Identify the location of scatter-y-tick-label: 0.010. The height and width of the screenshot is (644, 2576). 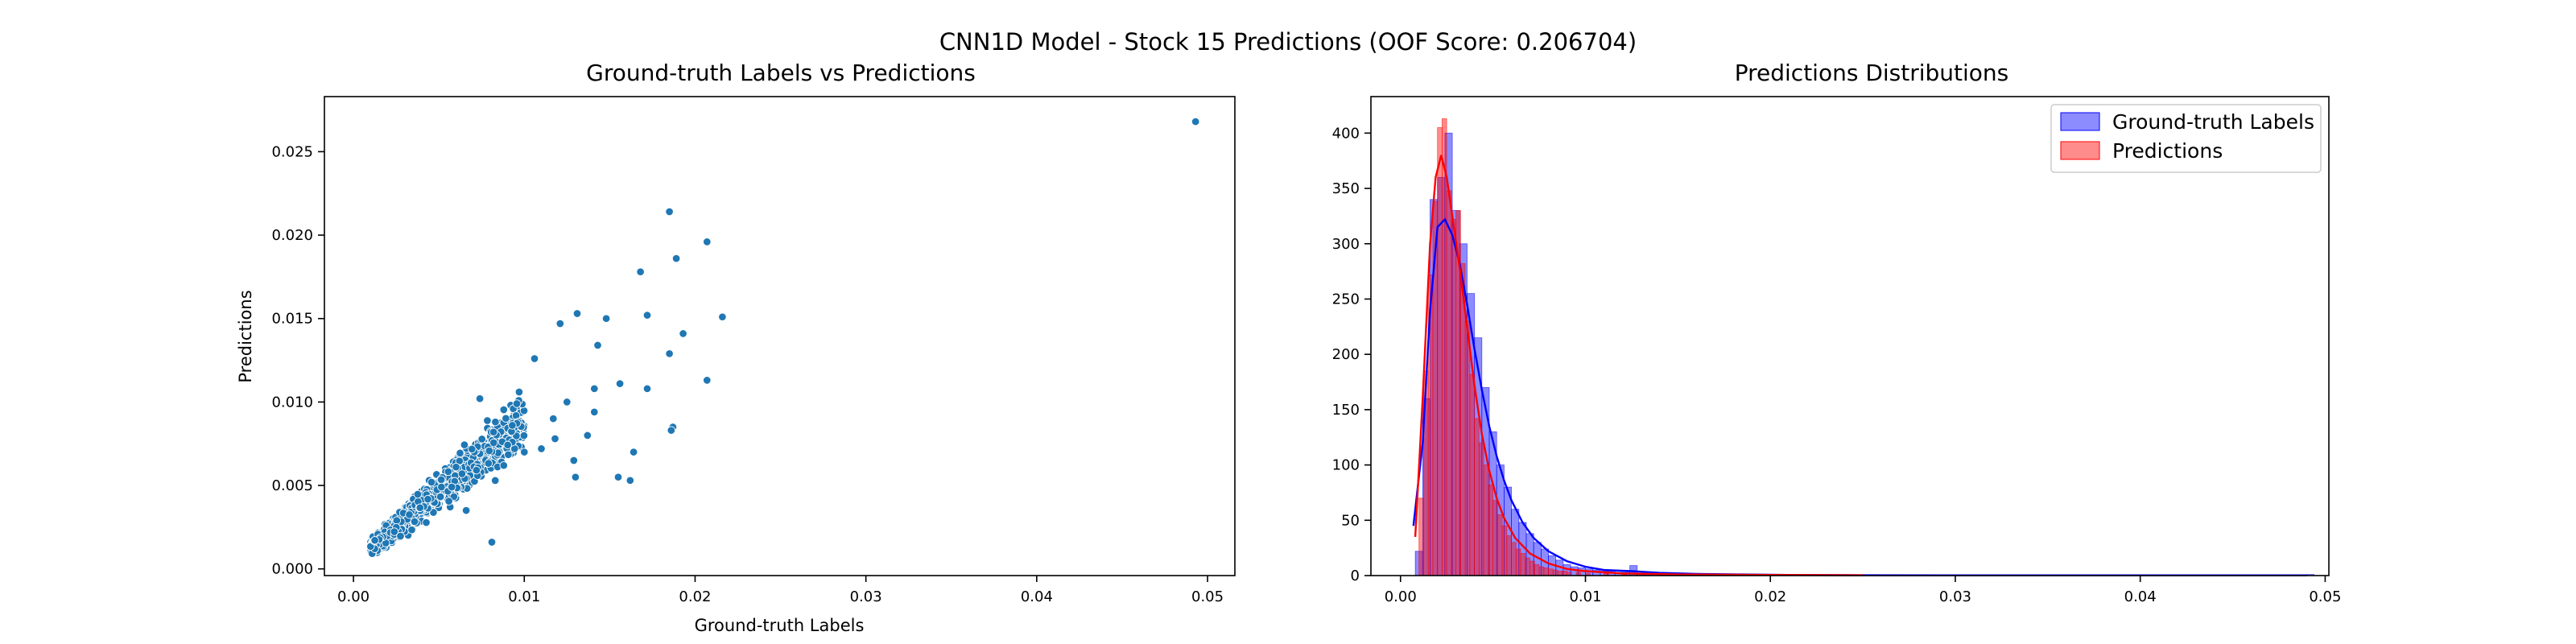
(292, 402).